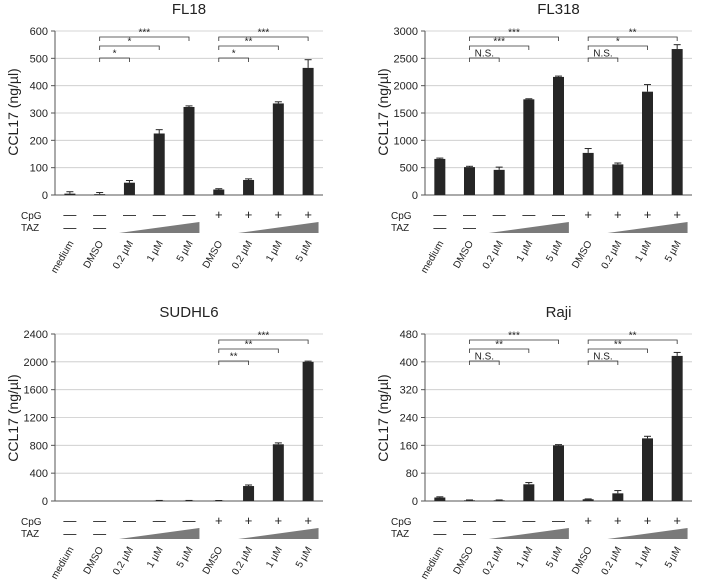 The width and height of the screenshot is (709, 580). I want to click on chart-title: Raji, so click(559, 312).